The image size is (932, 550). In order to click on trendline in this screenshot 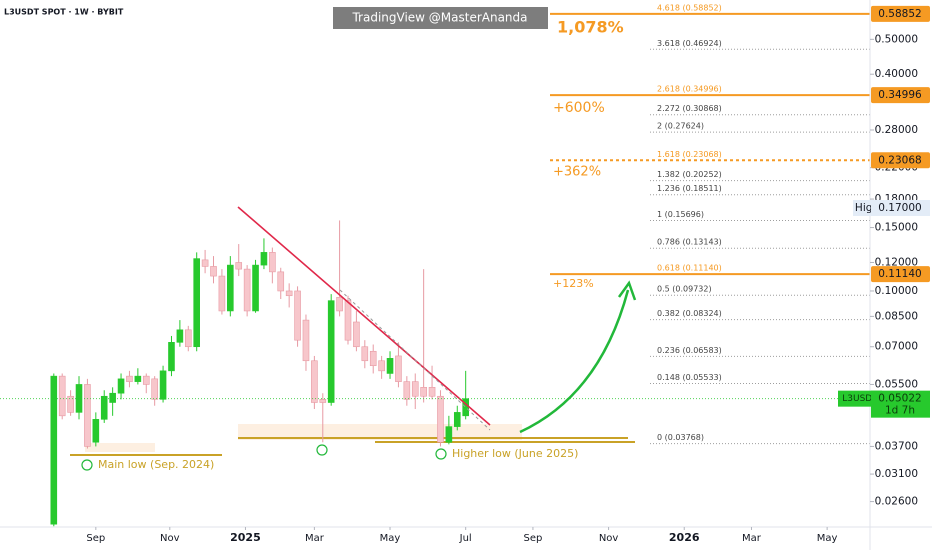, I will do `click(364, 316)`.